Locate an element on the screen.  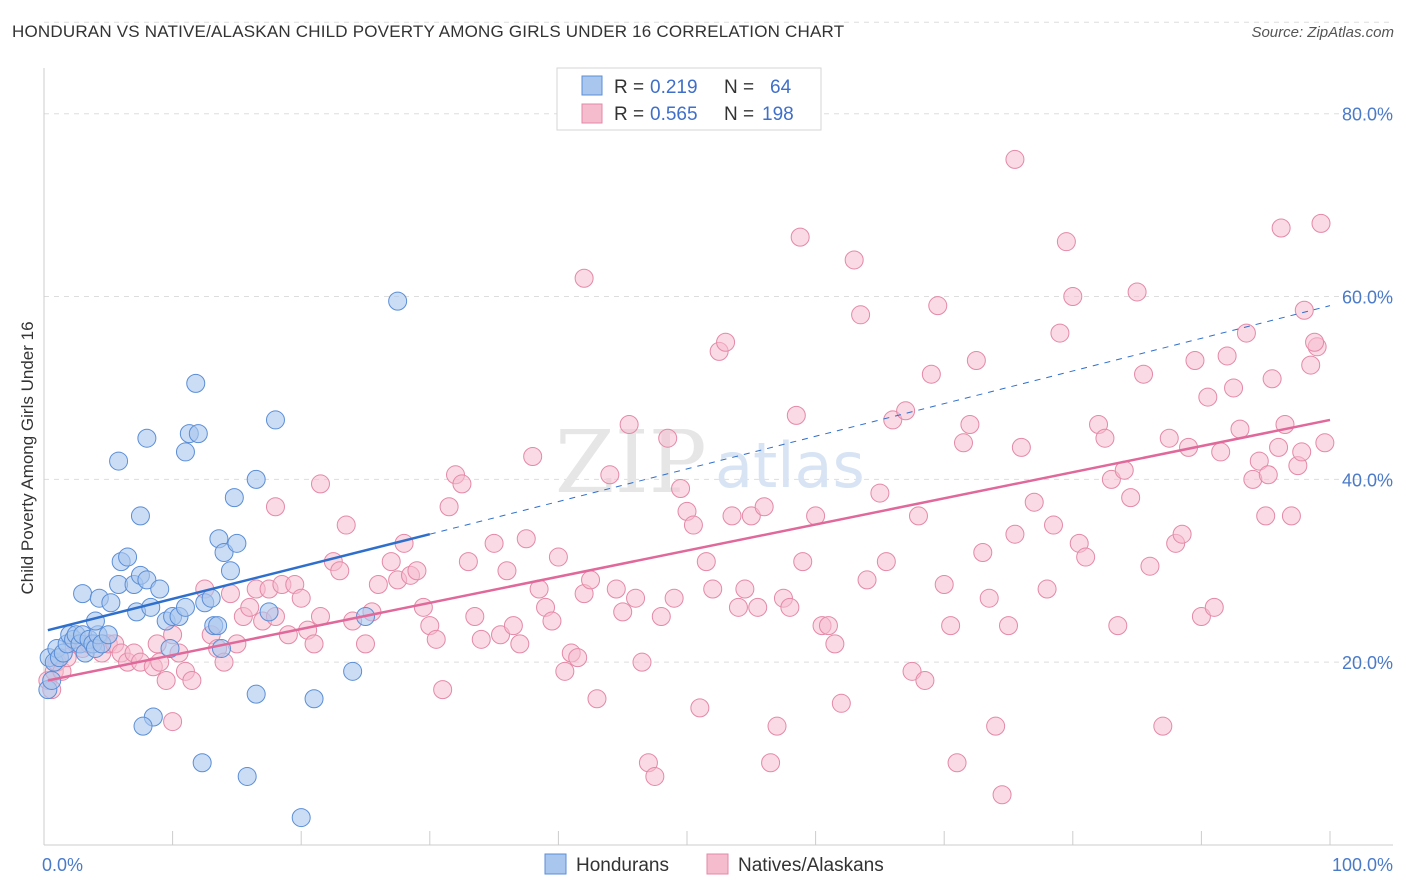
y-tick-labels: 20.0% 40.0% 60.0% 80.0% is located at coordinates (1367, 389).